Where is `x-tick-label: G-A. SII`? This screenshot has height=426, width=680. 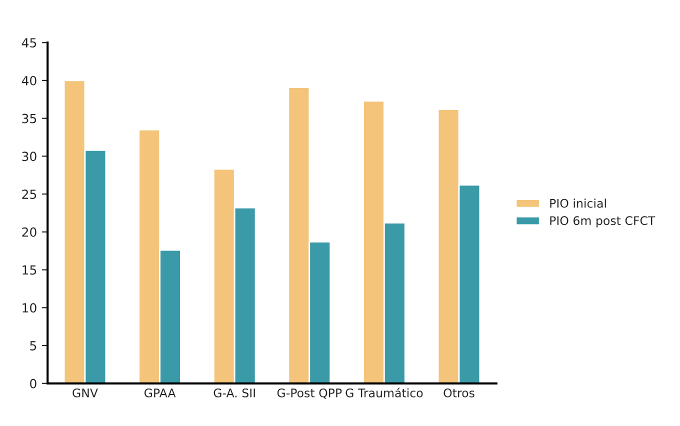 x-tick-label: G-A. SII is located at coordinates (234, 393).